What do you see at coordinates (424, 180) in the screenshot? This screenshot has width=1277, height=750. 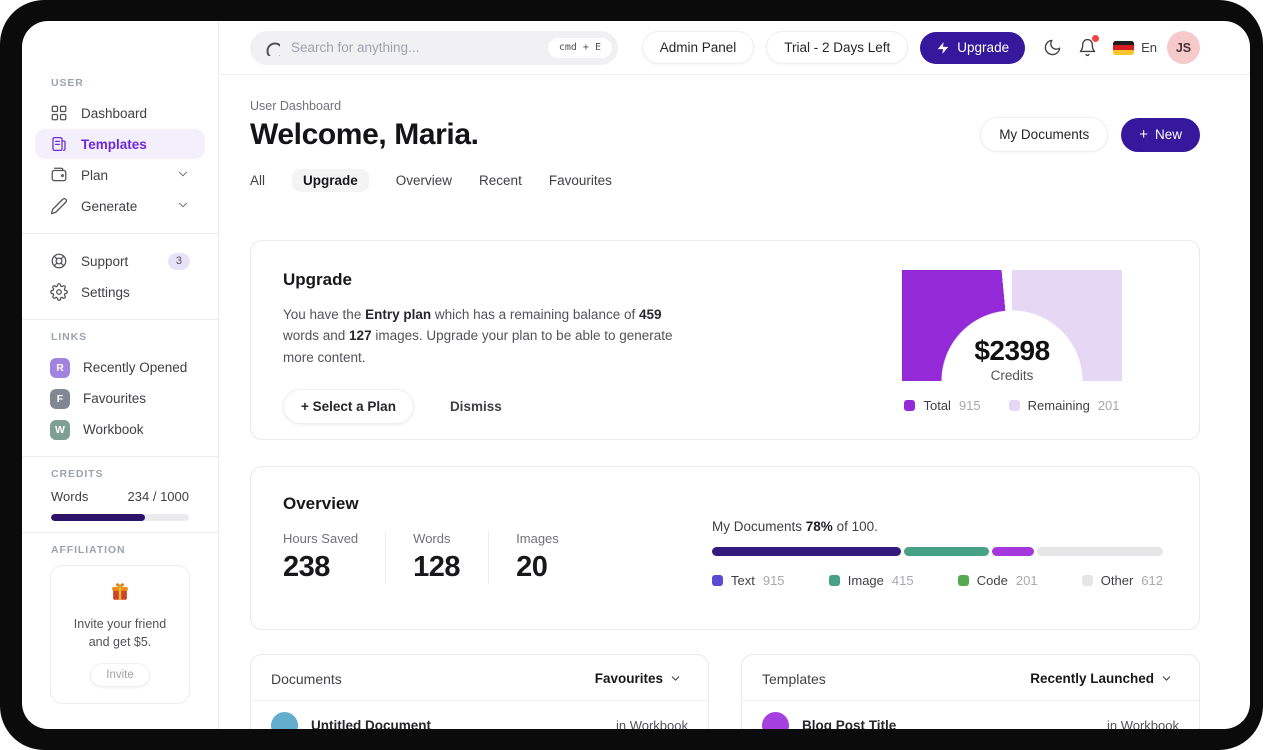 I see `tab-overview: Overview` at bounding box center [424, 180].